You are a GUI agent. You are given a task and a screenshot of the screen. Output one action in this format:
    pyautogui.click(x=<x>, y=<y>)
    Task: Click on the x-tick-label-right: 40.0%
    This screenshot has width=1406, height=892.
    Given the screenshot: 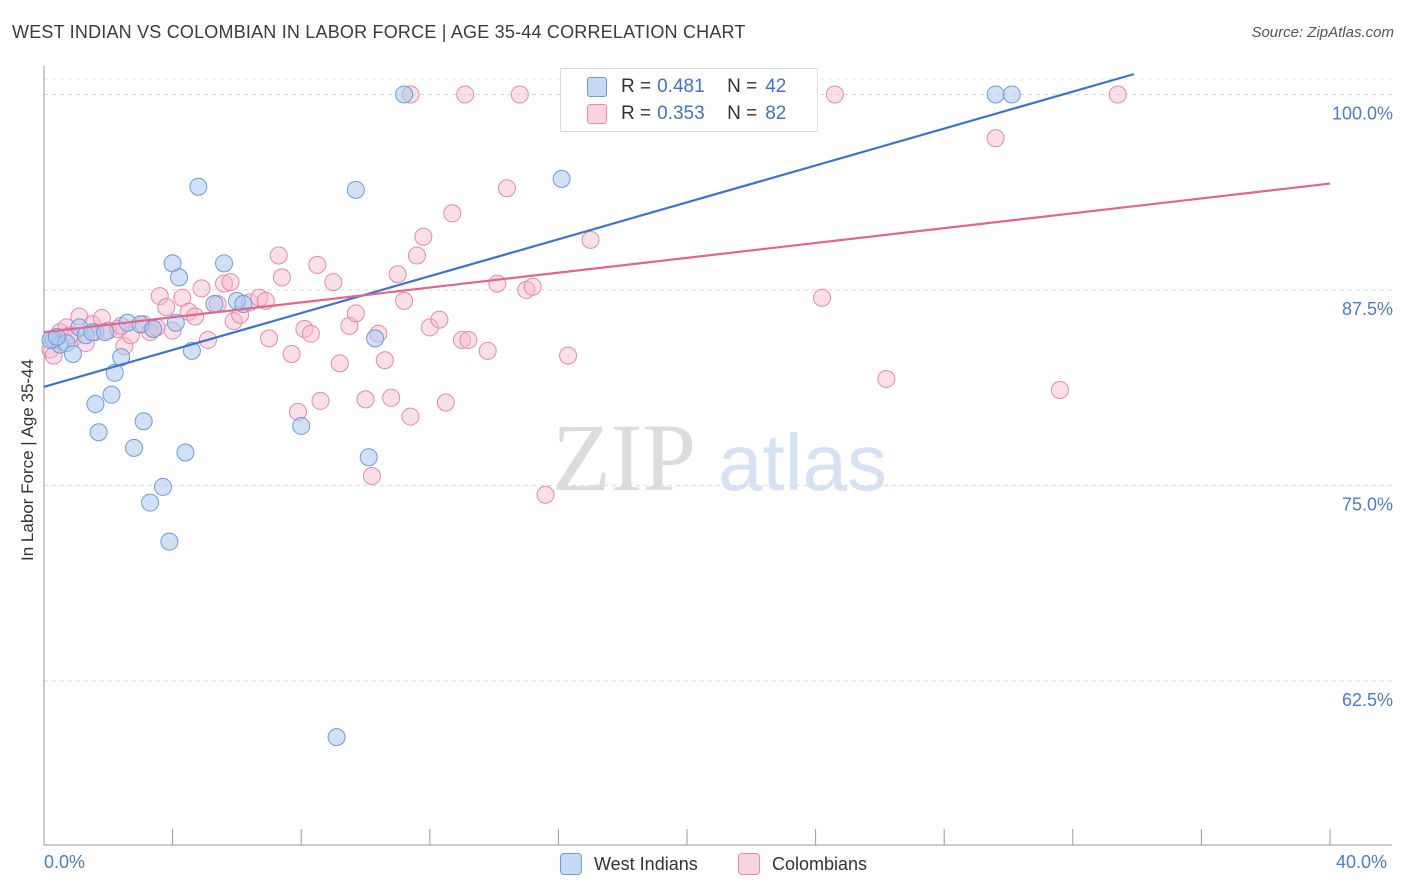 What is the action you would take?
    pyautogui.click(x=1362, y=862)
    